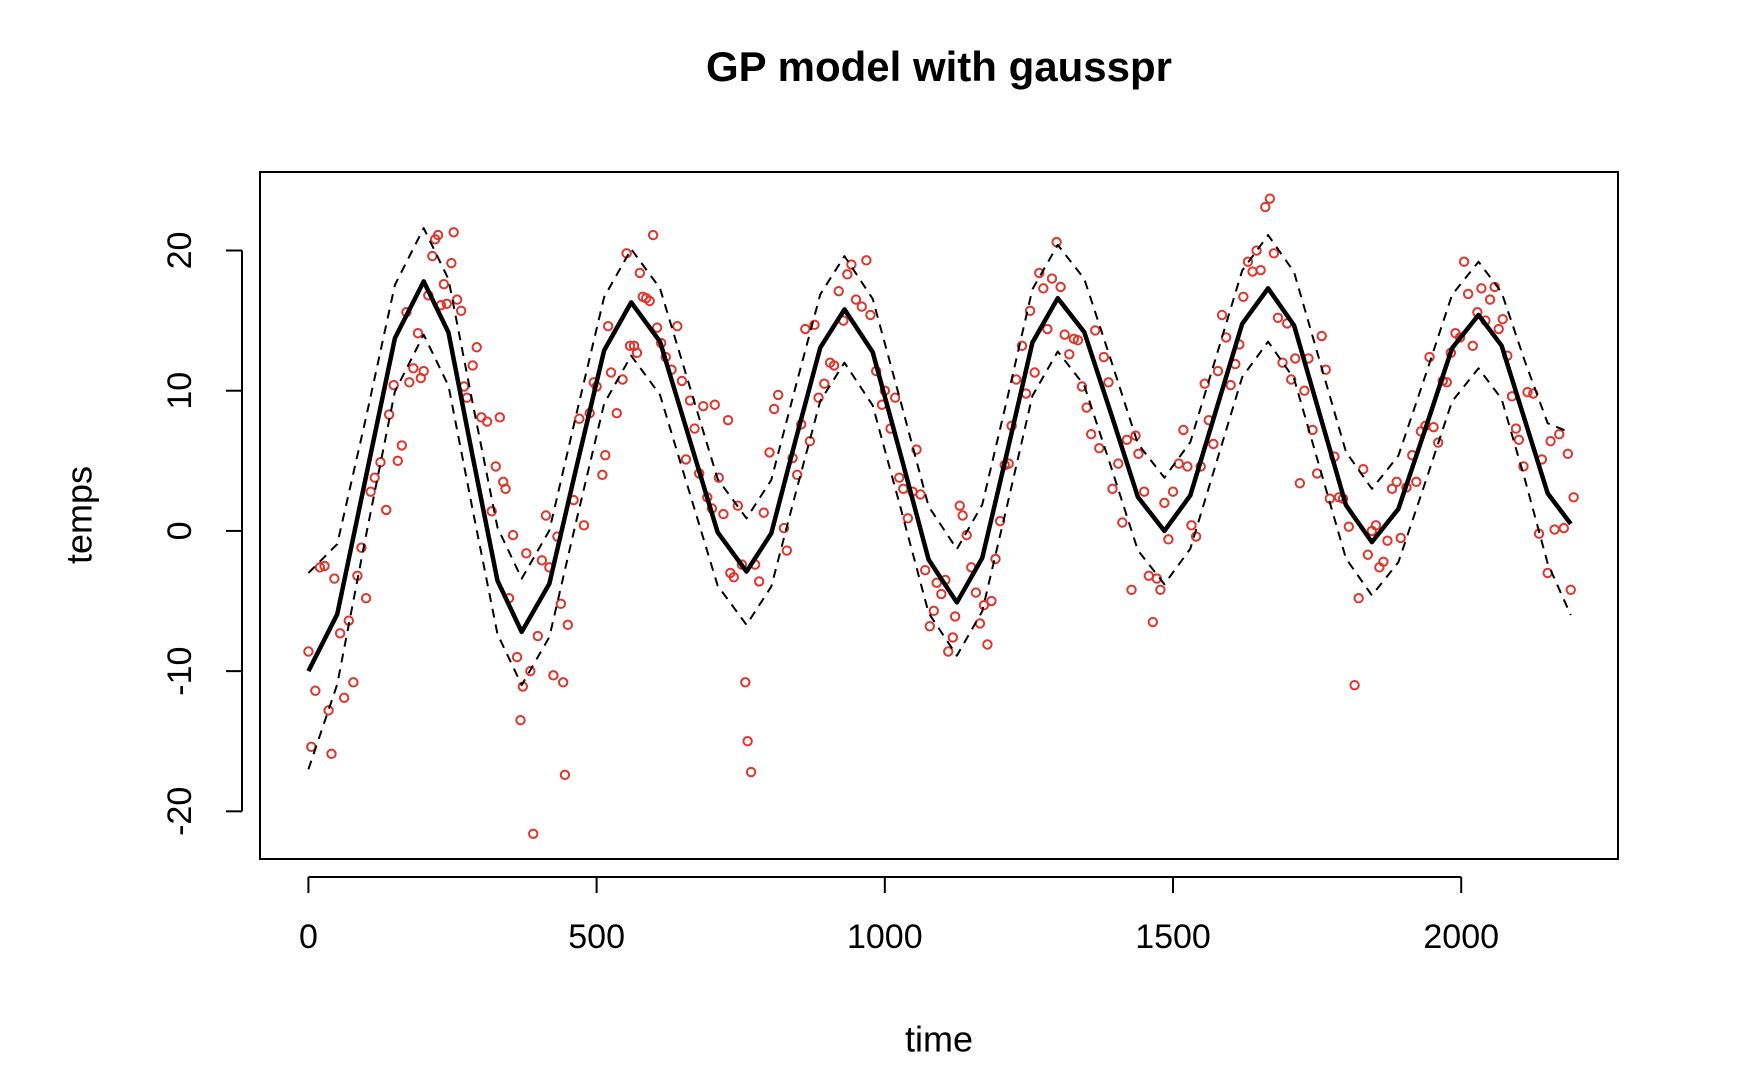 Image resolution: width=1738 pixels, height=1088 pixels. What do you see at coordinates (180, 391) in the screenshot?
I see `y-tick-label: 10` at bounding box center [180, 391].